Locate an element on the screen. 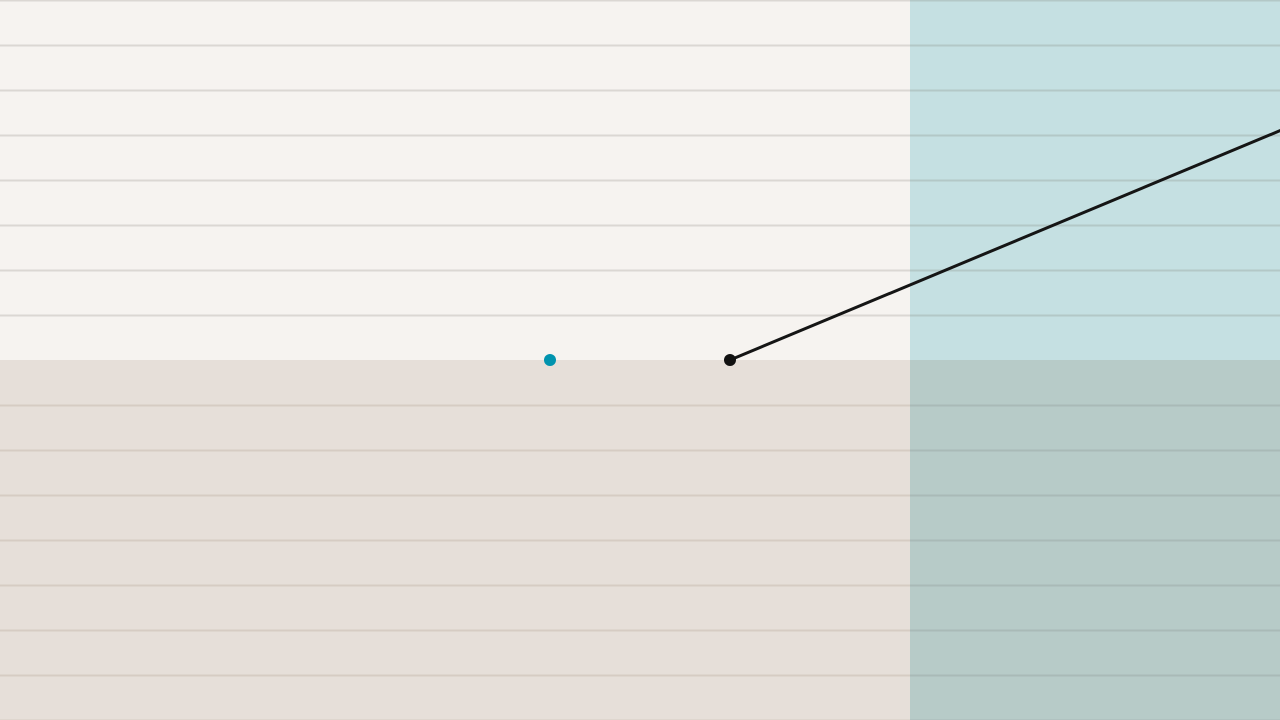 The image size is (1280, 720). teal-dot-icon is located at coordinates (550, 360).